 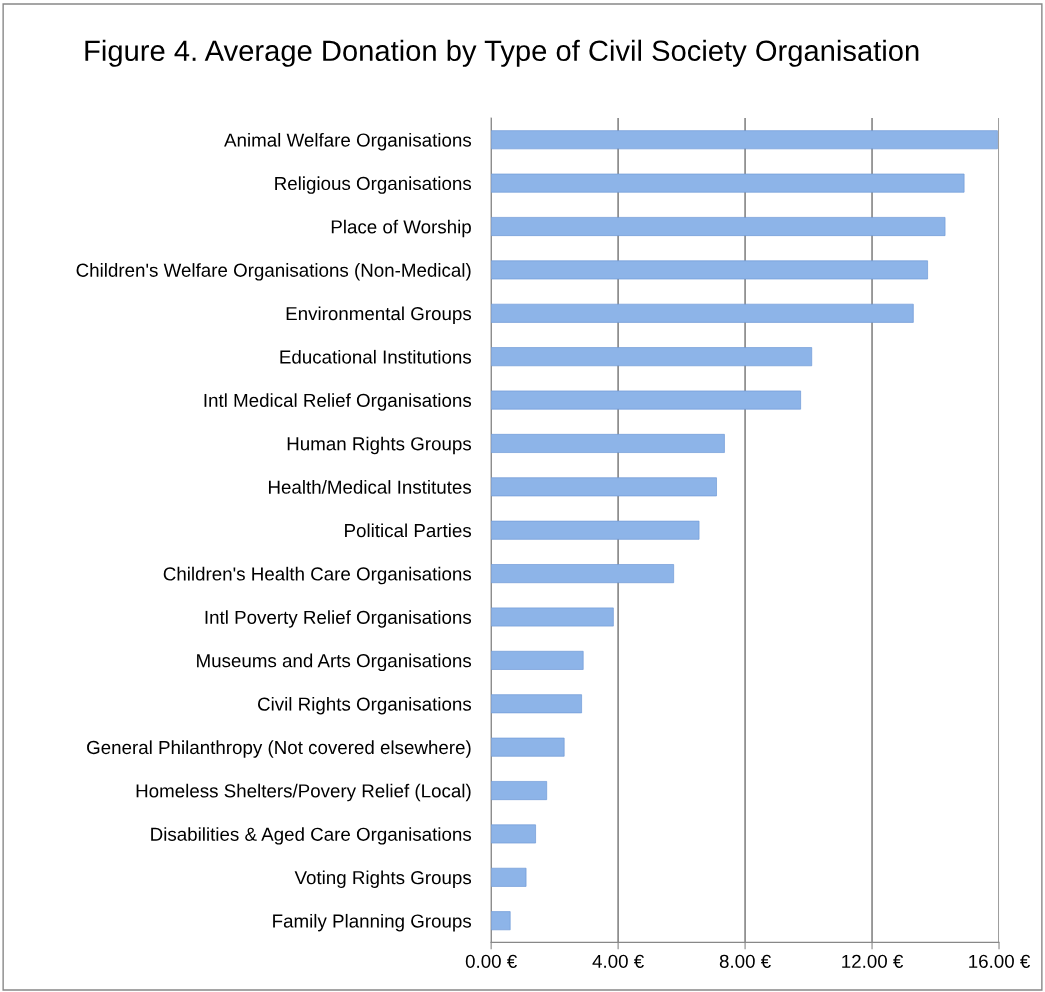 I want to click on y-tick-label: Political Parties, so click(x=408, y=530).